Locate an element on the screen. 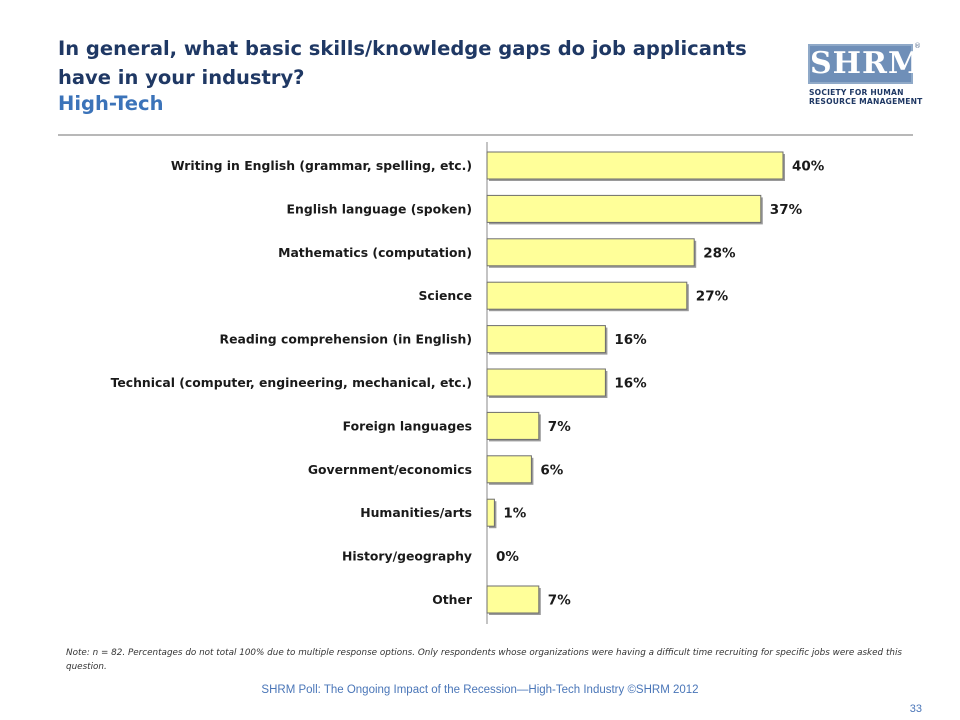 The height and width of the screenshot is (720, 960). category-label: Humanities/arts is located at coordinates (416, 512).